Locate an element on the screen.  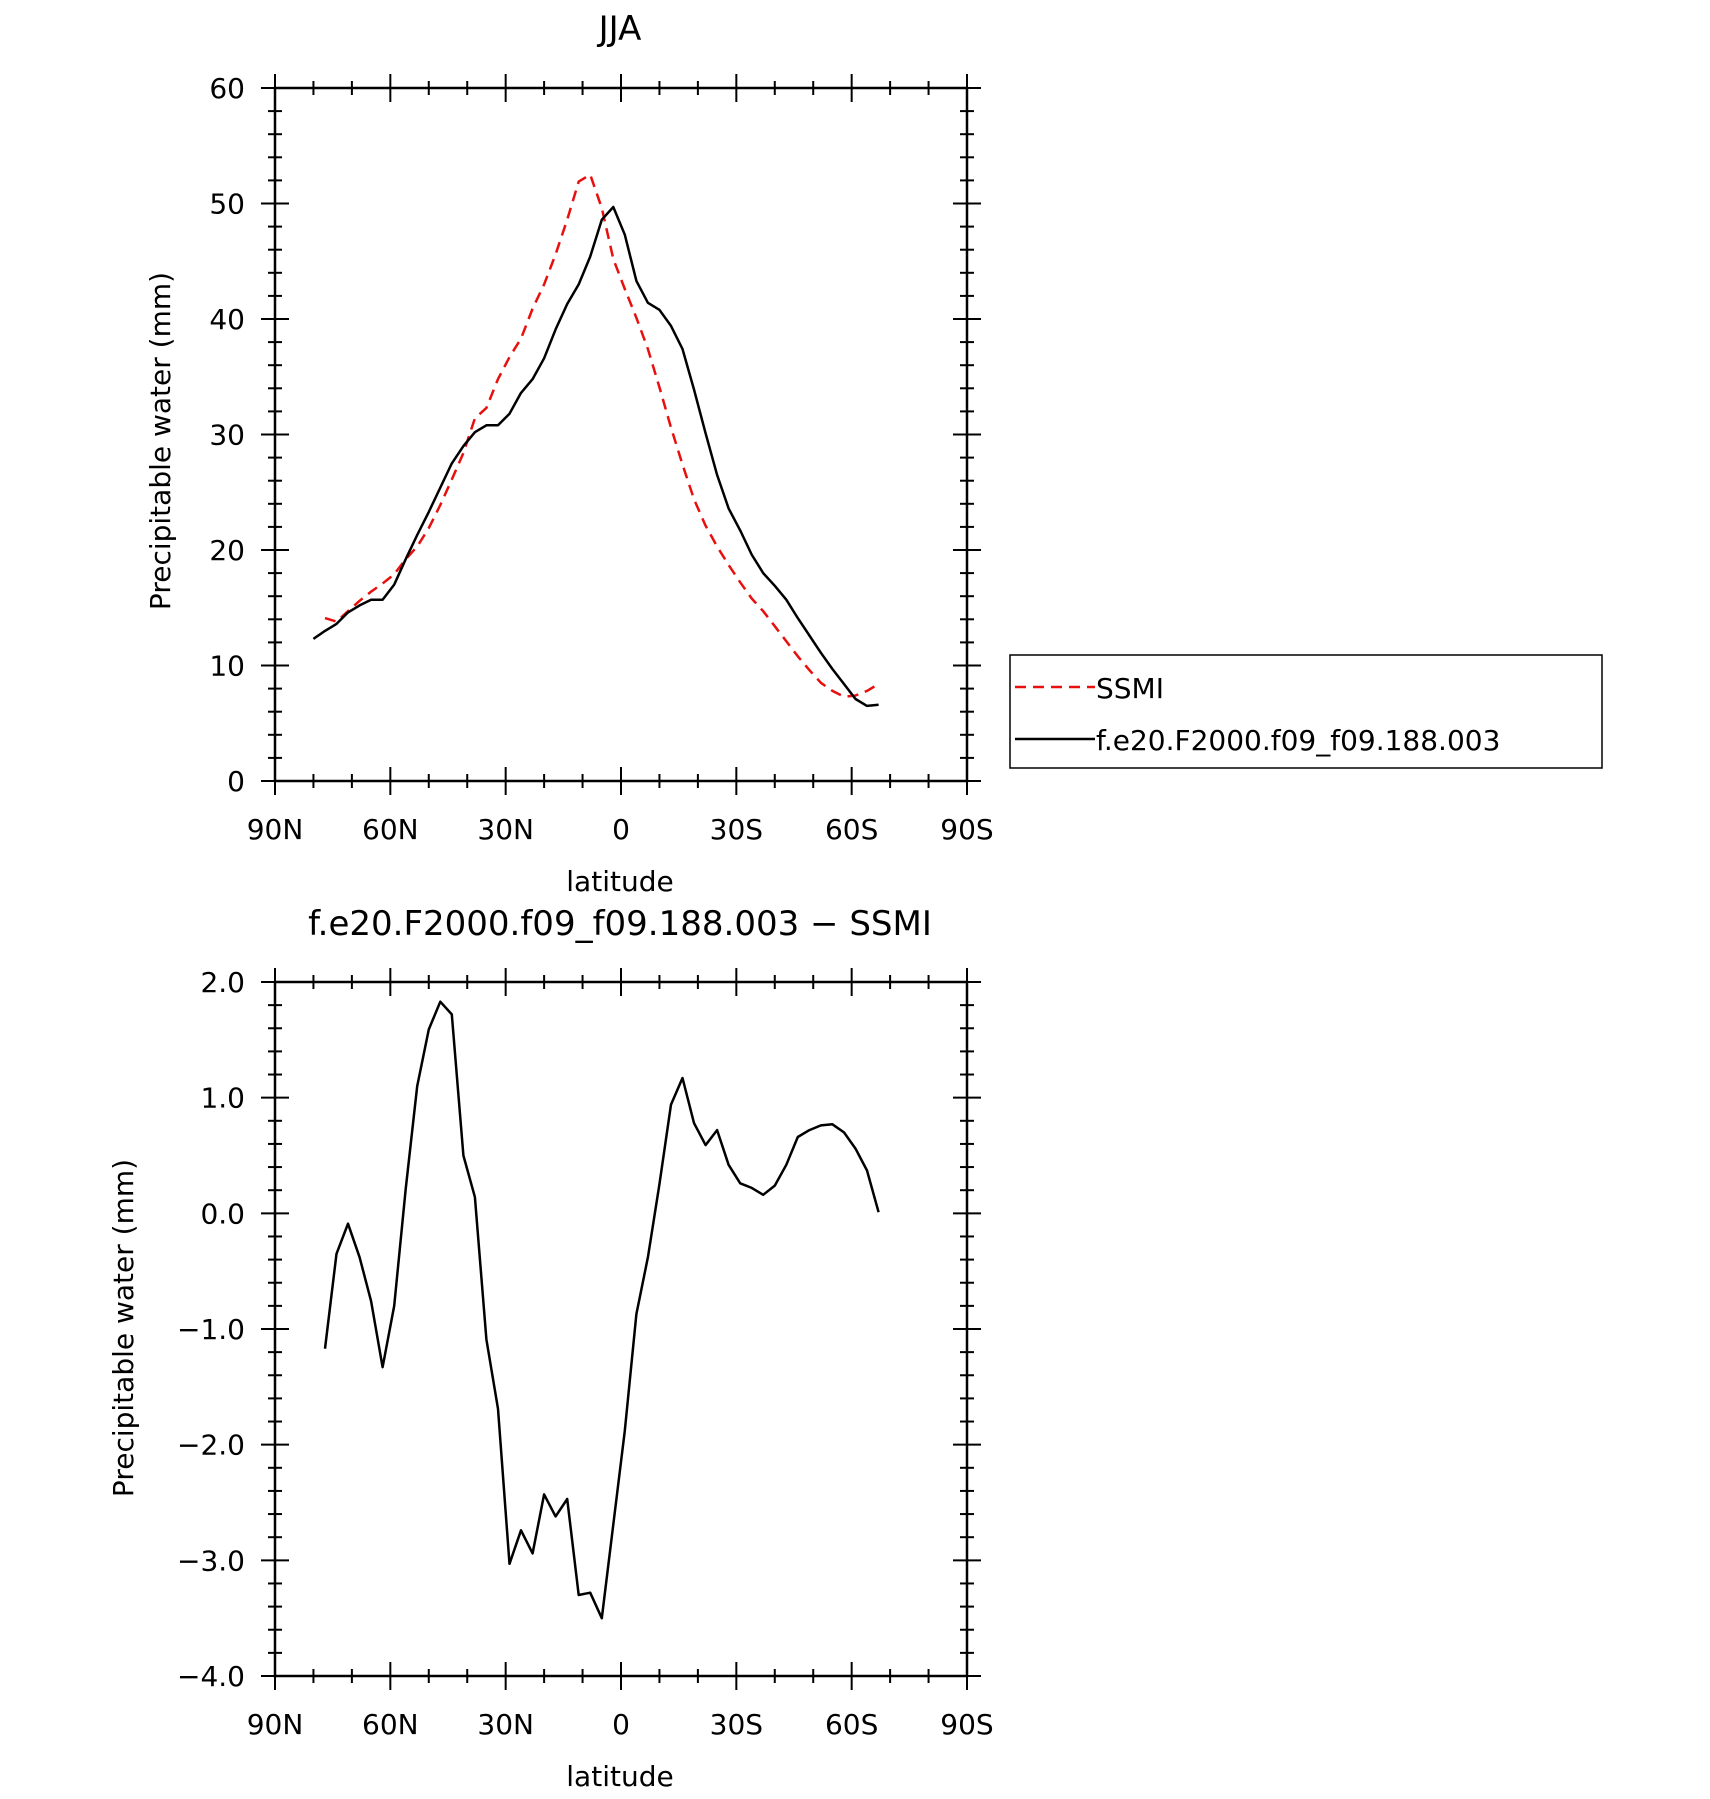
top-chart-ytick-label: 60 is located at coordinates (227, 88).